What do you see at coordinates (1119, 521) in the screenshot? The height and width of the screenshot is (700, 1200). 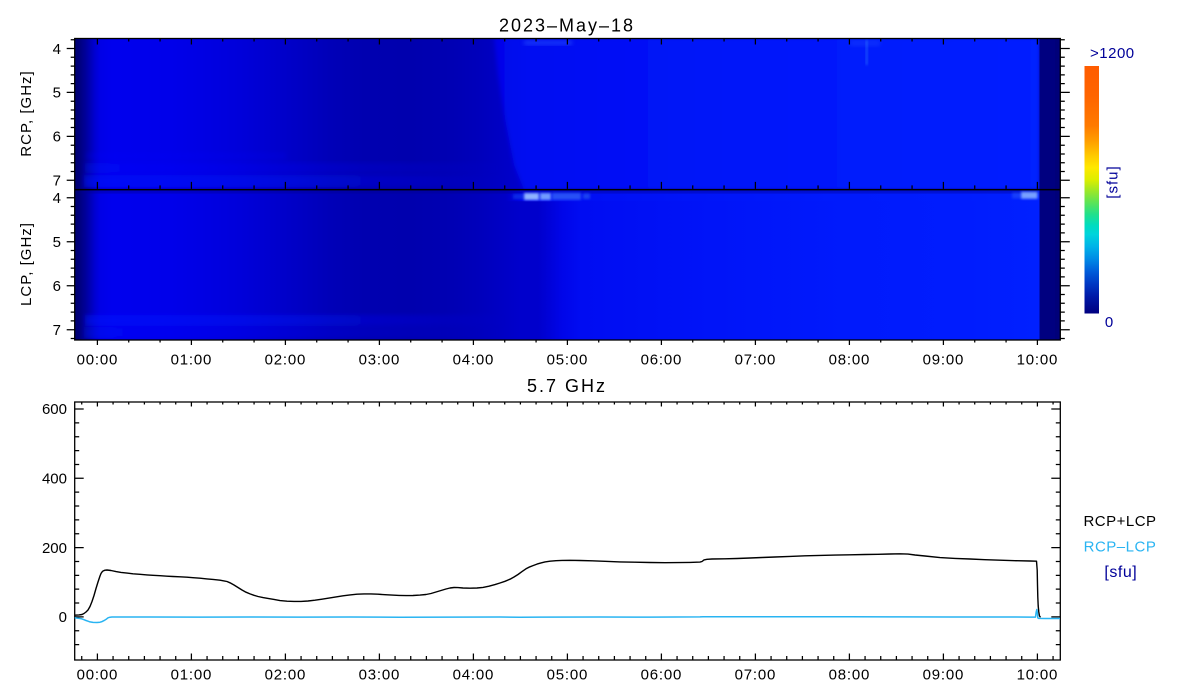 I see `svg-text: RCP+LCP` at bounding box center [1119, 521].